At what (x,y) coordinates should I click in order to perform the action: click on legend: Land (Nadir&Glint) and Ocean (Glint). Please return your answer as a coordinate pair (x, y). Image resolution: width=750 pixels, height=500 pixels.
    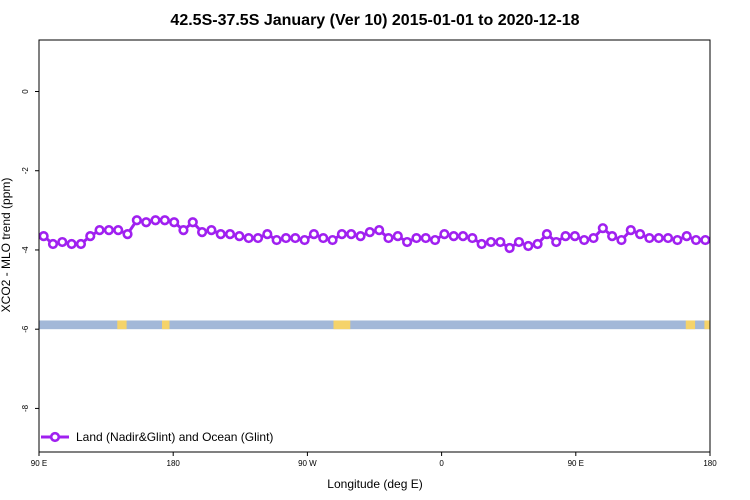
    Looking at the image, I should click on (157, 437).